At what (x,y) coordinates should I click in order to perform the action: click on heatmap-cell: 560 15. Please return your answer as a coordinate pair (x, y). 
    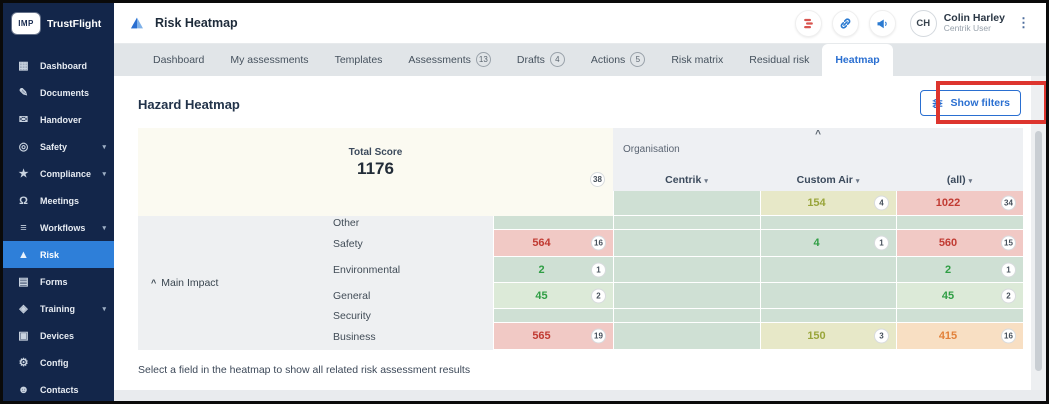
    Looking at the image, I should click on (959, 243).